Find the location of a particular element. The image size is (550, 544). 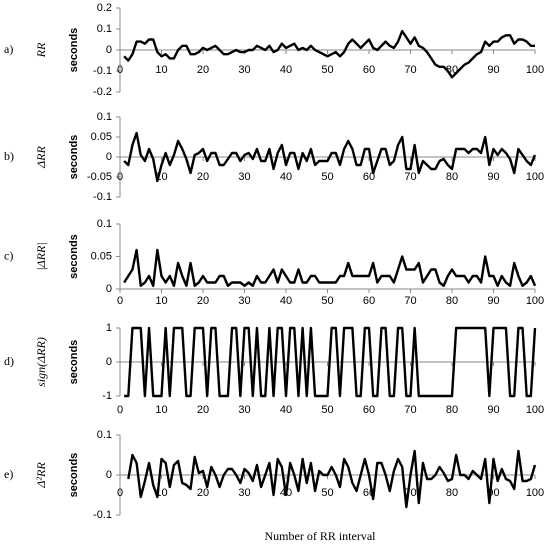

panel-label: e) is located at coordinates (8, 474).